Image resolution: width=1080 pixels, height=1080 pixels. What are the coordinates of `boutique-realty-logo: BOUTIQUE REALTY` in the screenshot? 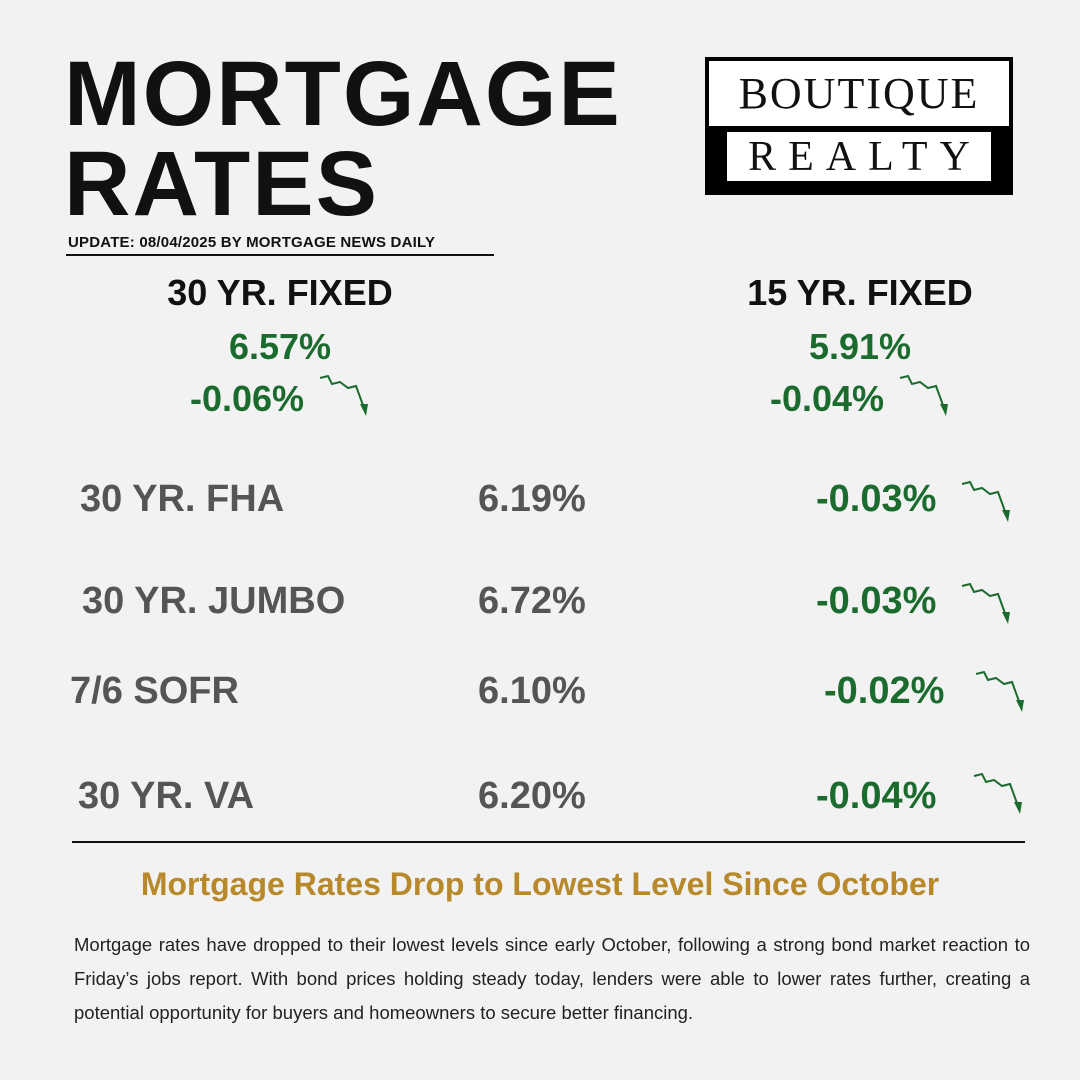 It's located at (859, 126).